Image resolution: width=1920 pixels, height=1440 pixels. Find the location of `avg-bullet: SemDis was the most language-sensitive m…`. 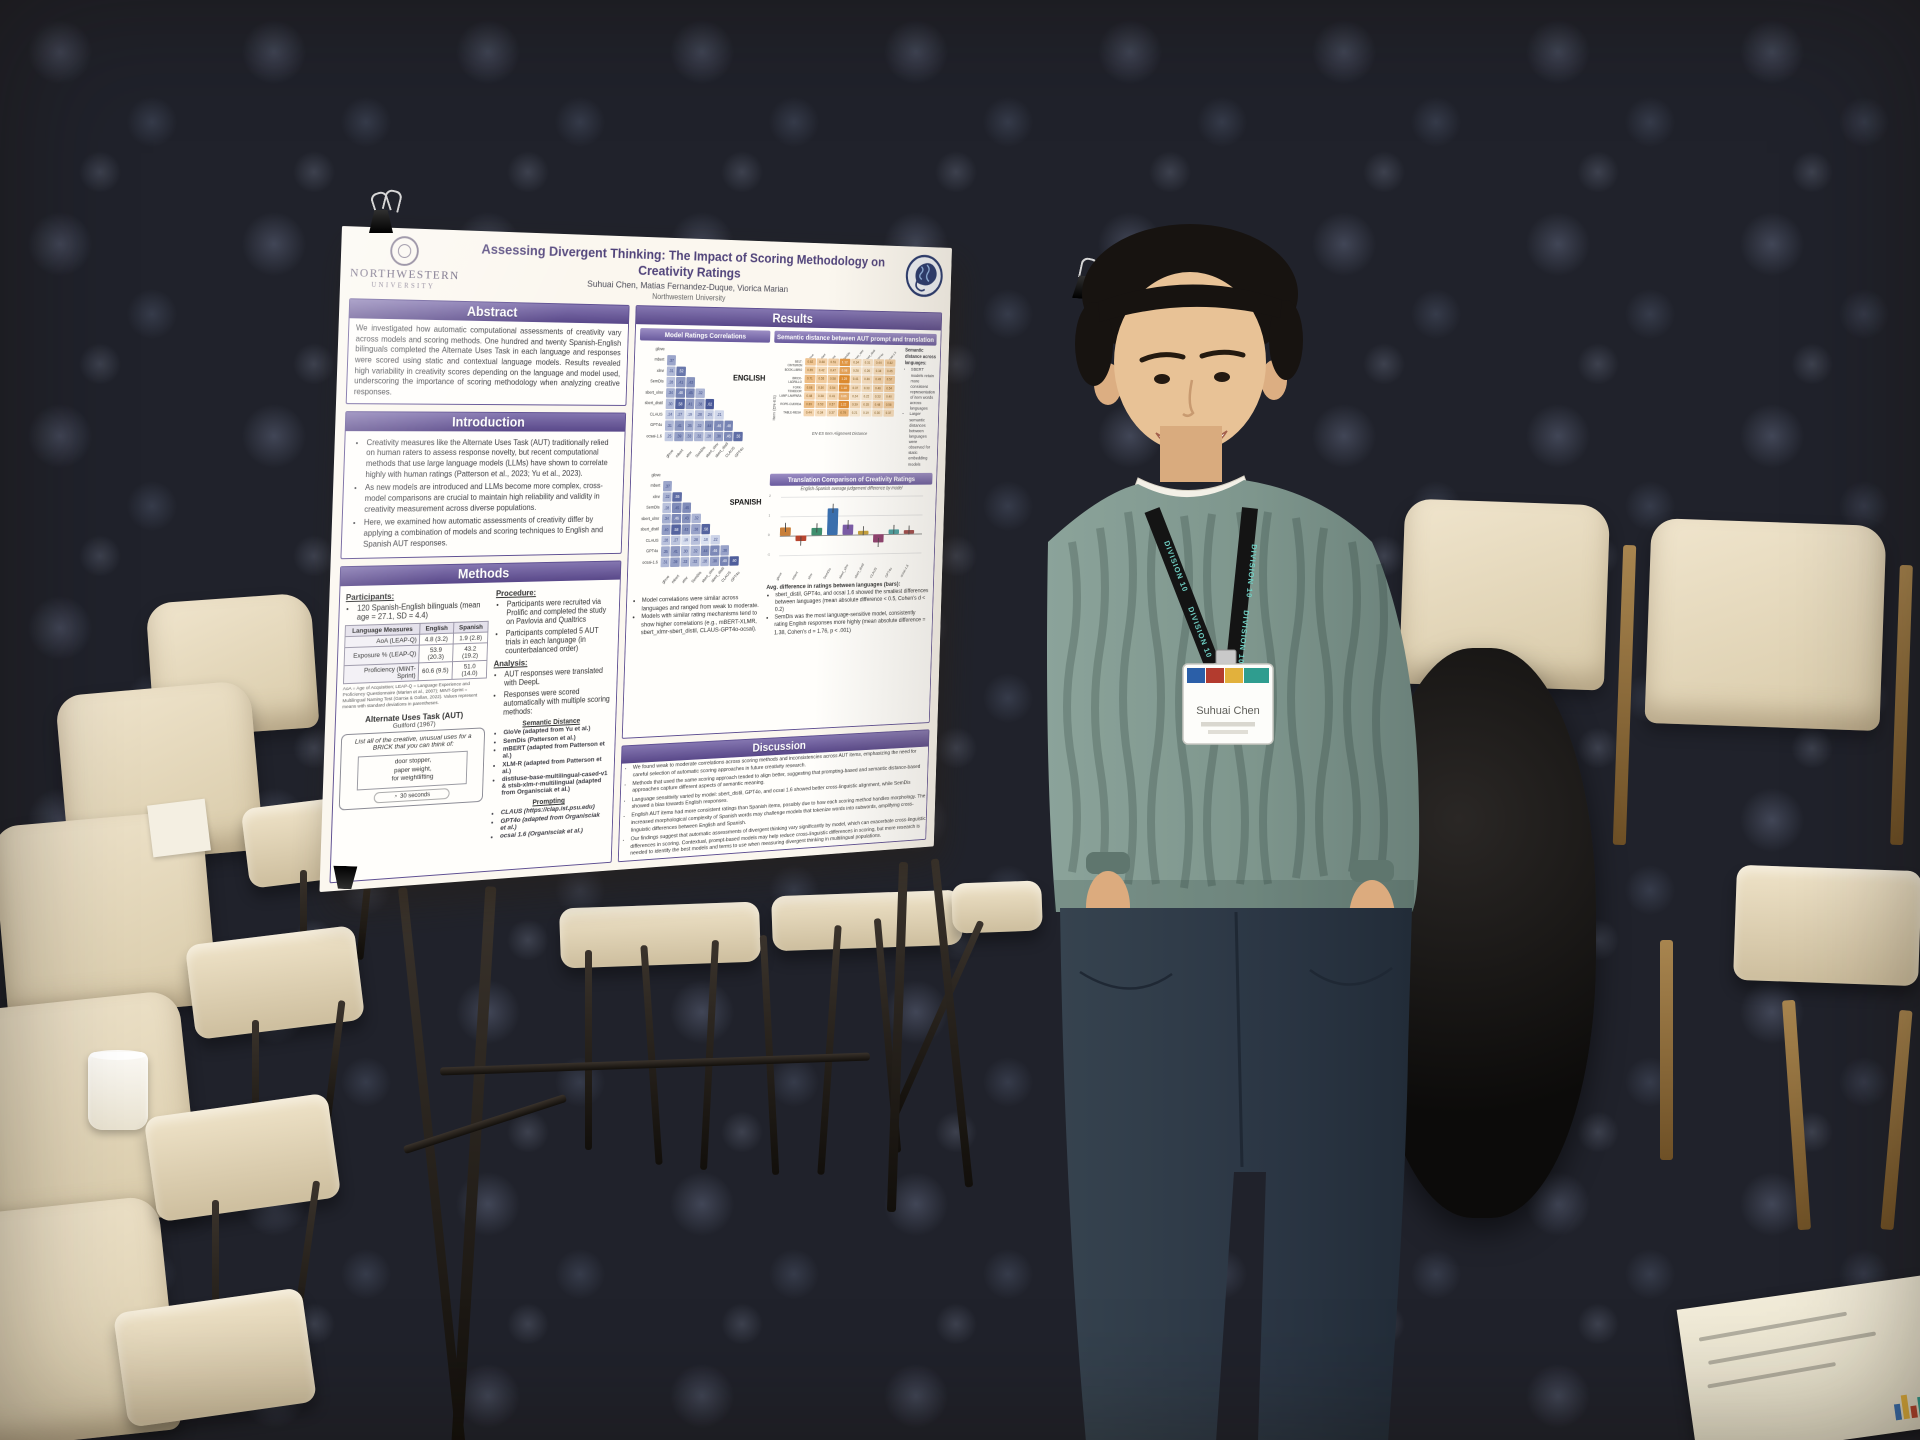

avg-bullet: SemDis was the most language-sensitive m… is located at coordinates (851, 623).